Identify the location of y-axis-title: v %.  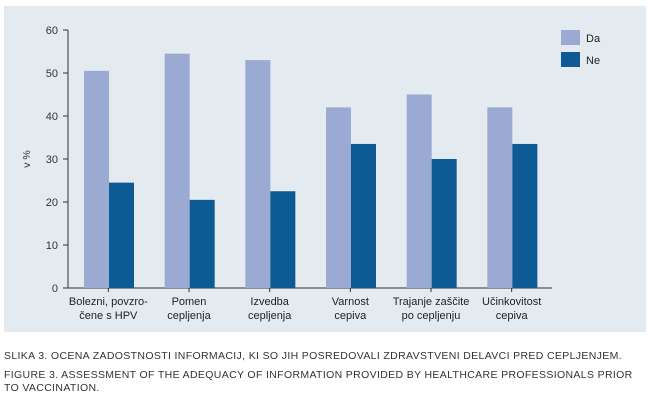
(27, 159).